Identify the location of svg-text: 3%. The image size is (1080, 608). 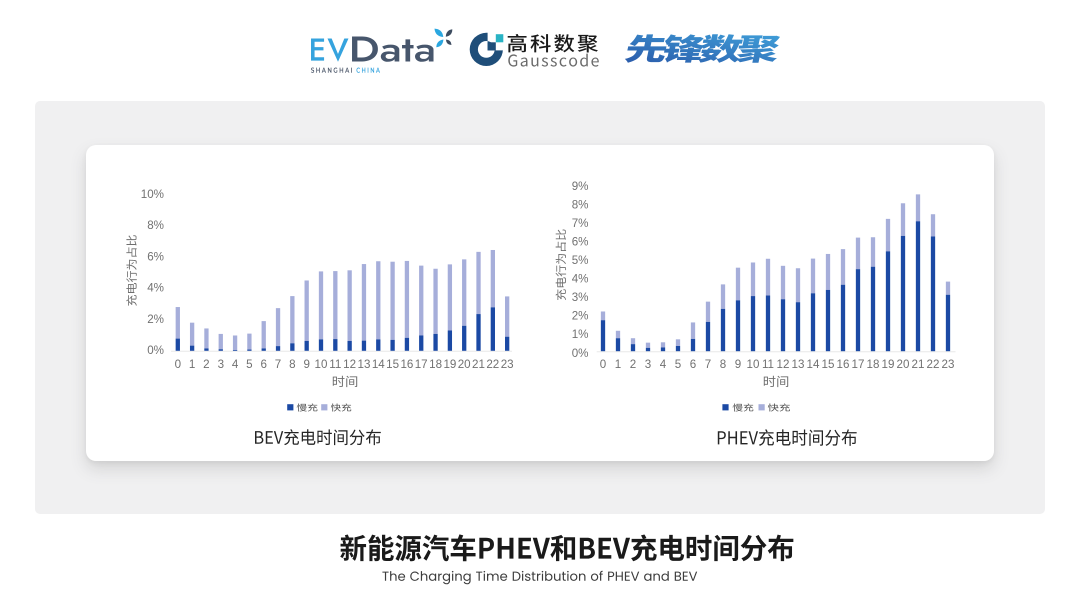
(580, 297).